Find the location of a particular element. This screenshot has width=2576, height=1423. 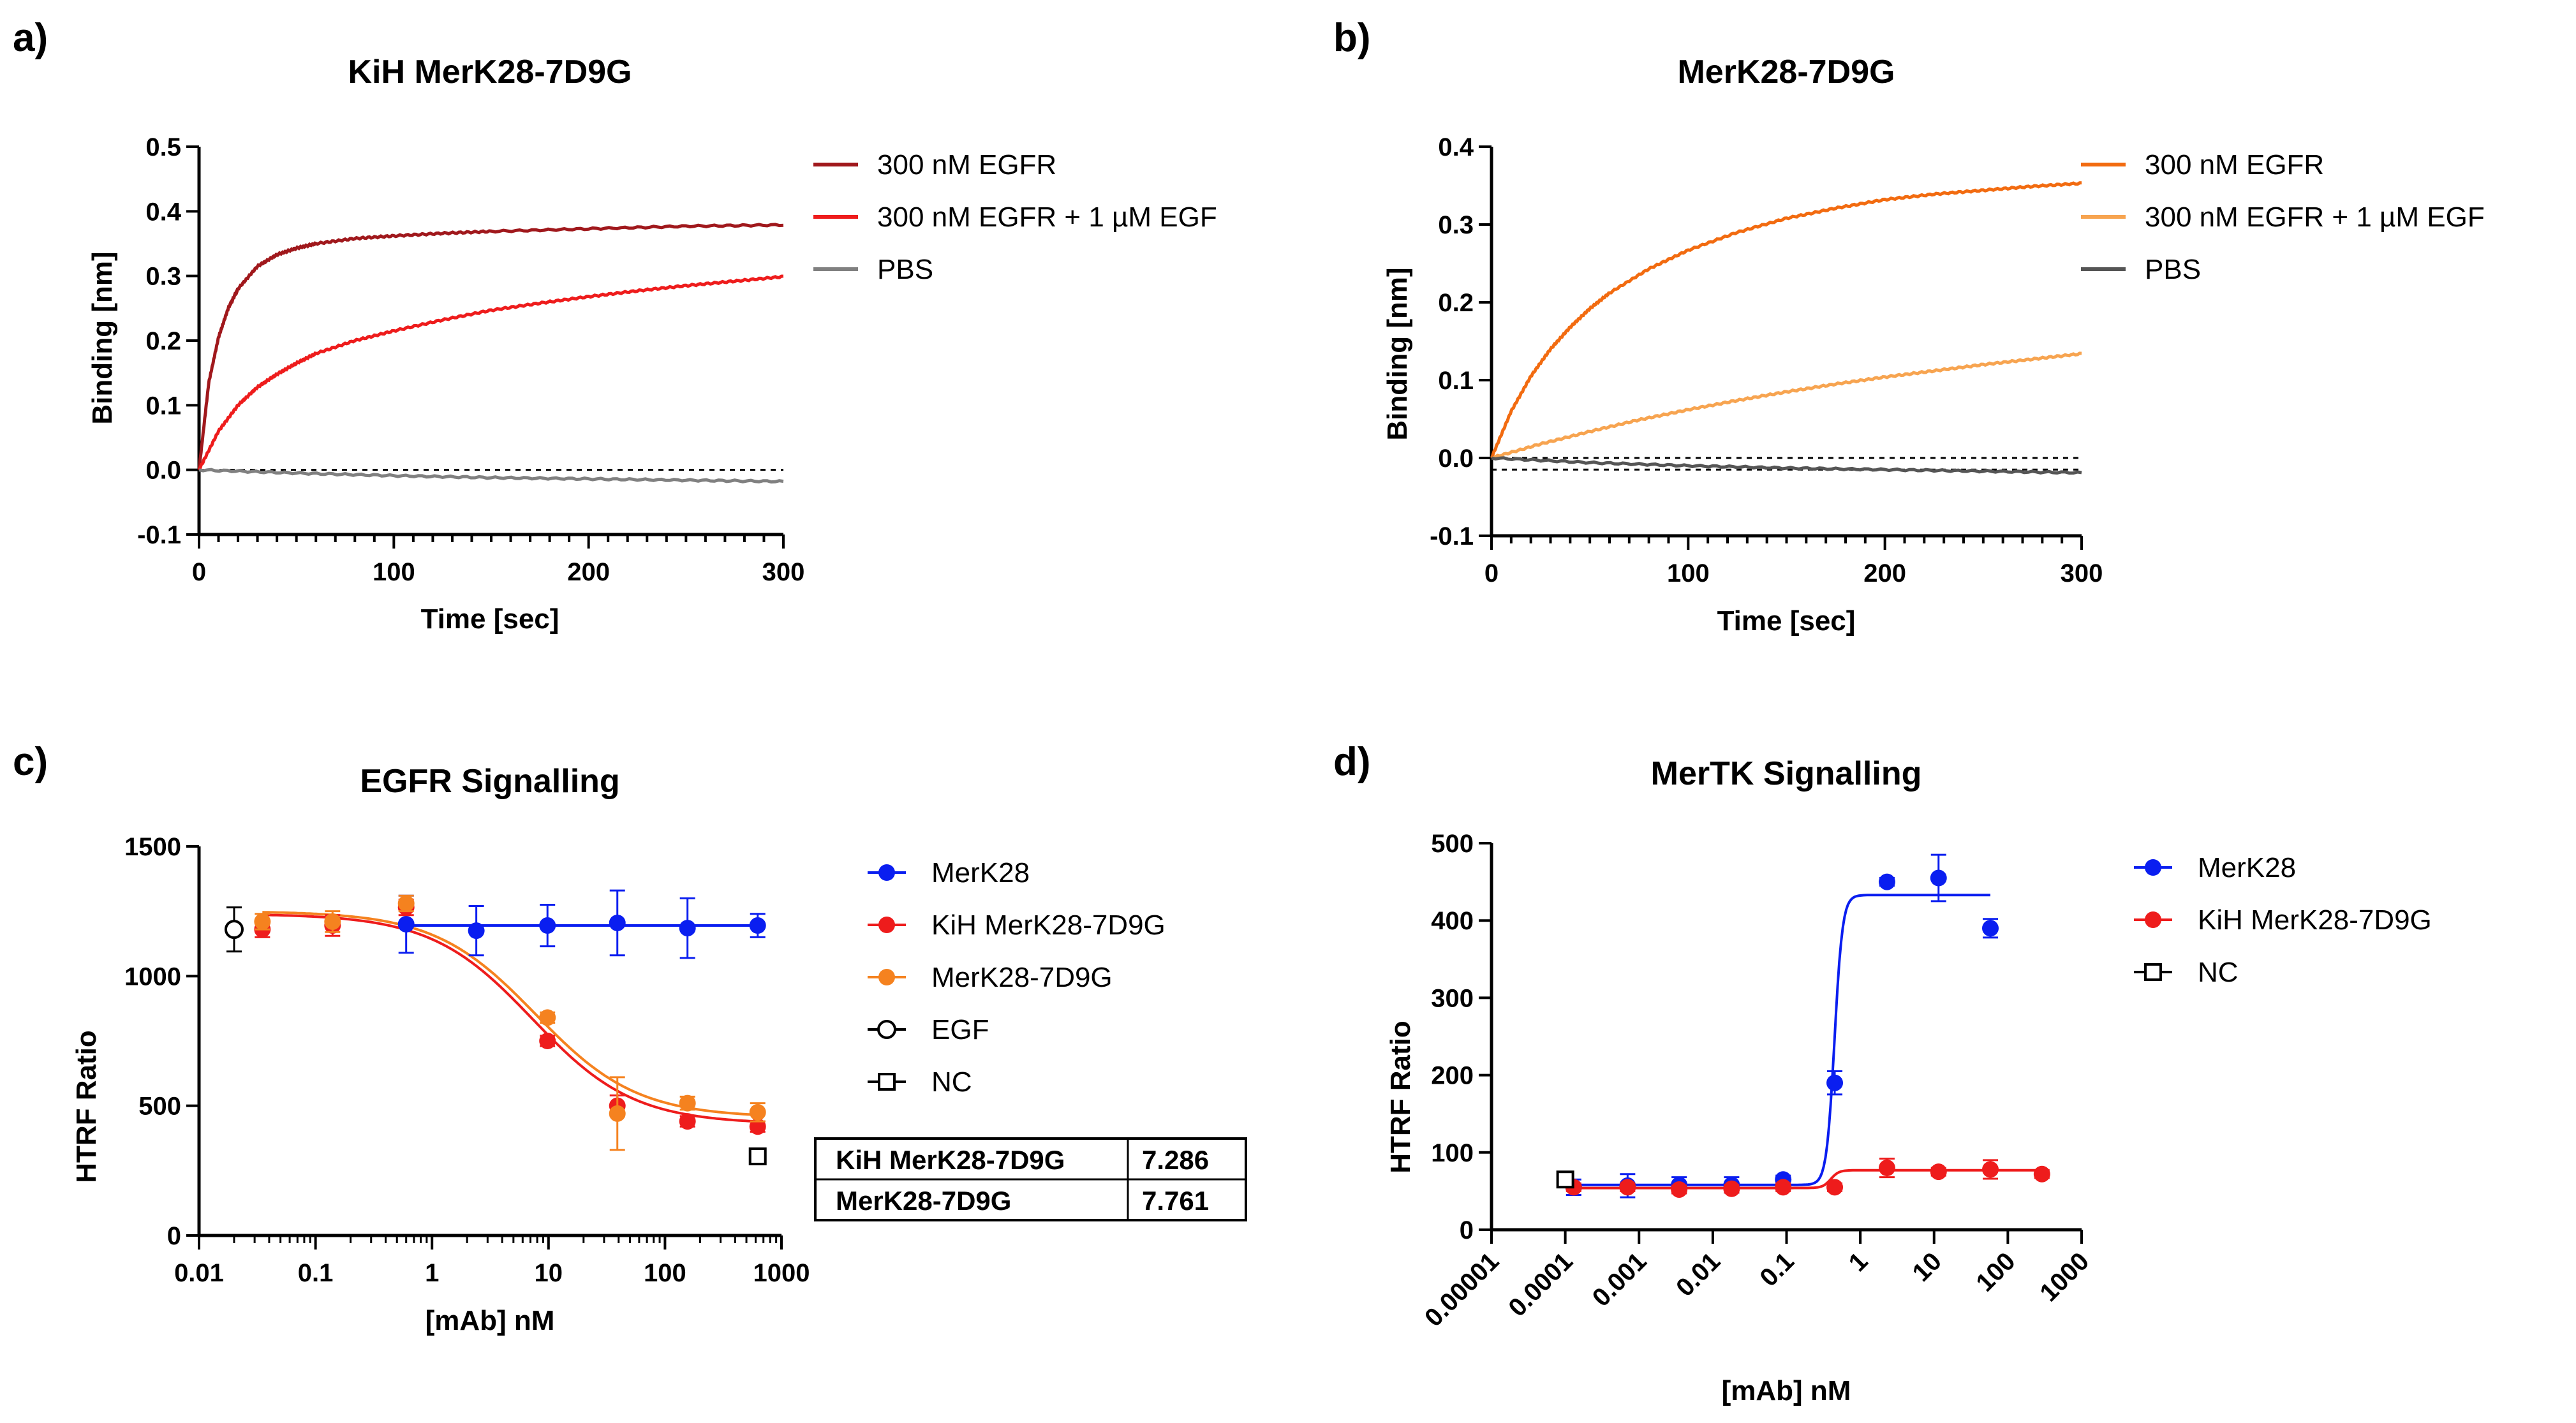

y-tick-label: 200 is located at coordinates (1452, 1076).